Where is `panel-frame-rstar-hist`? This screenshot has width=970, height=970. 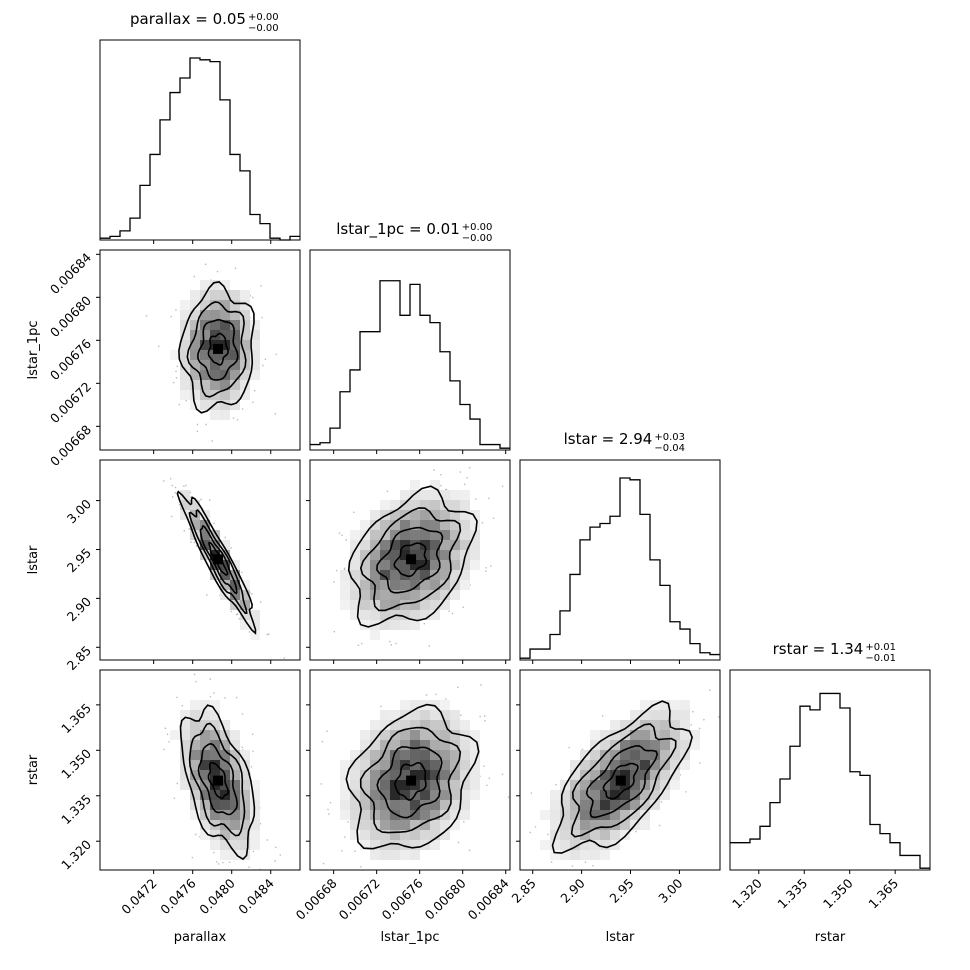 panel-frame-rstar-hist is located at coordinates (830, 770).